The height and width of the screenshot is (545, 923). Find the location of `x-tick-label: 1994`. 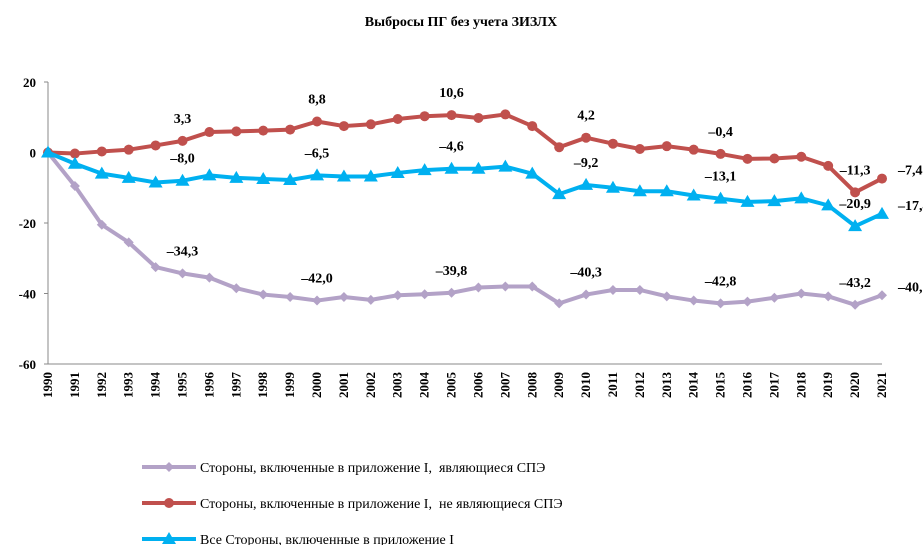

x-tick-label: 1994 is located at coordinates (155, 385).